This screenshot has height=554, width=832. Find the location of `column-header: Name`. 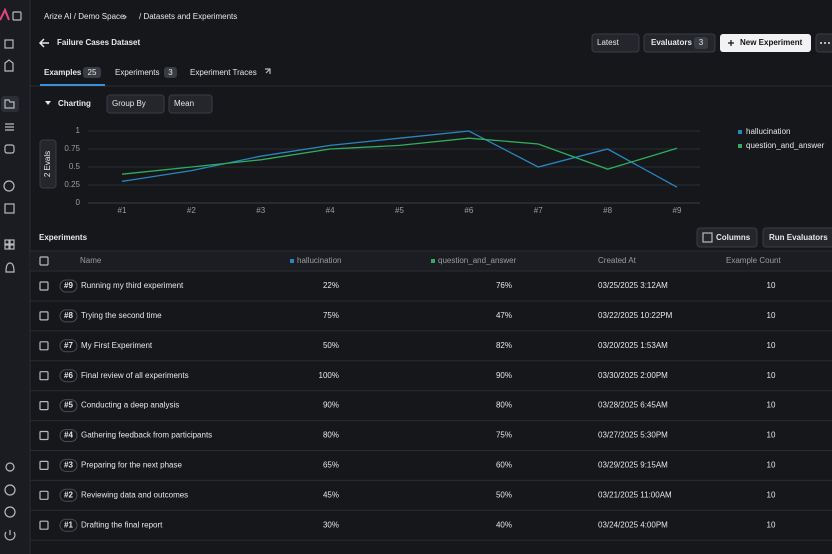

column-header: Name is located at coordinates (91, 260).